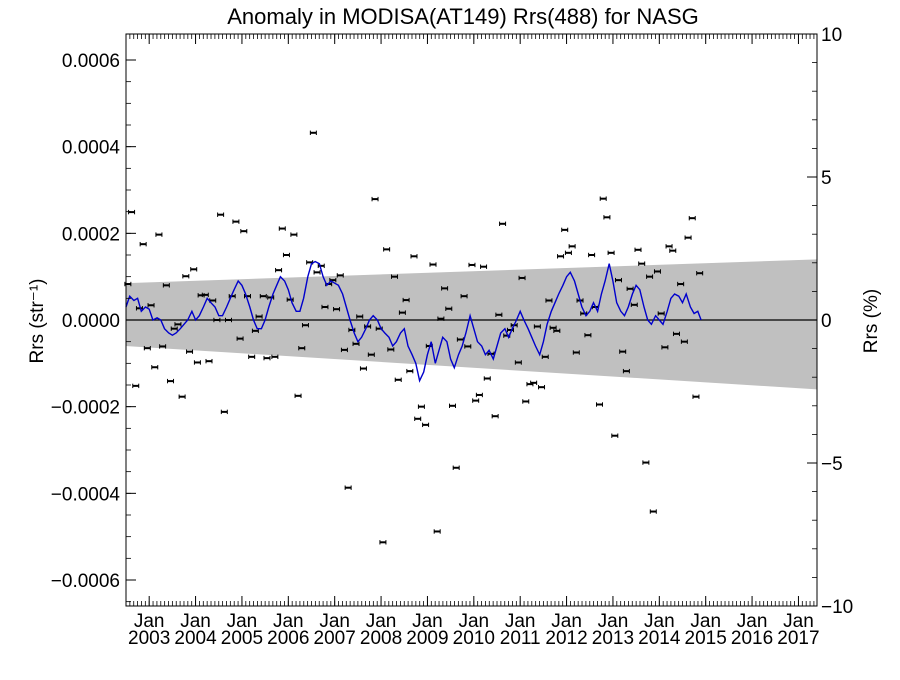  Describe the element at coordinates (91, 321) in the screenshot. I see `y-tick-label-left: 0.0000` at that location.